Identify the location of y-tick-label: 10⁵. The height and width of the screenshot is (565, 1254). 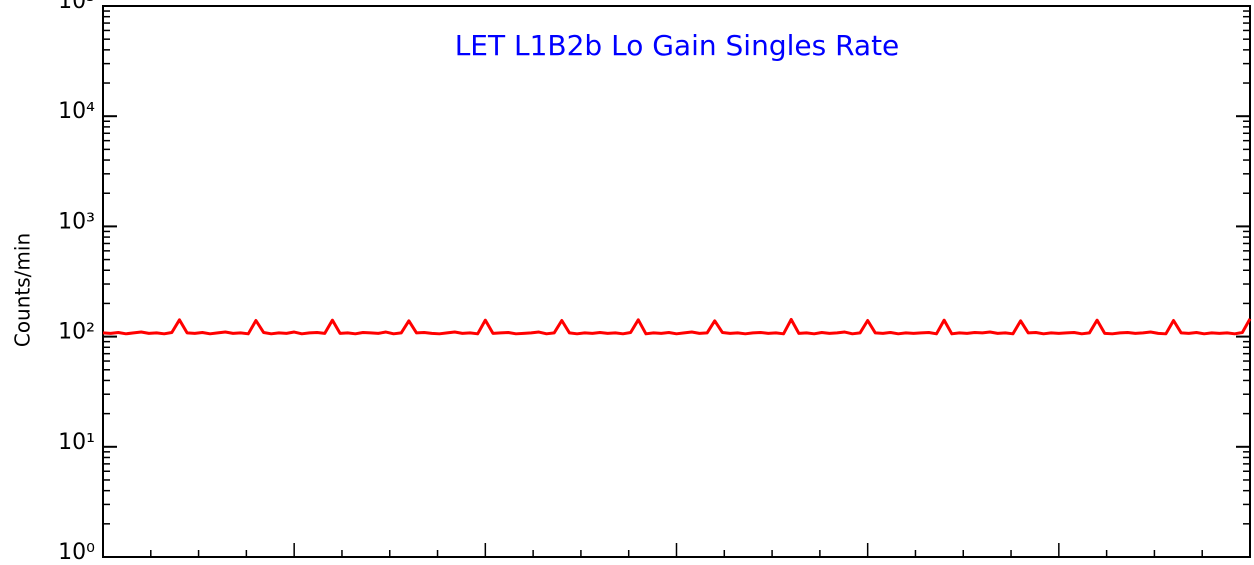
(76, 7).